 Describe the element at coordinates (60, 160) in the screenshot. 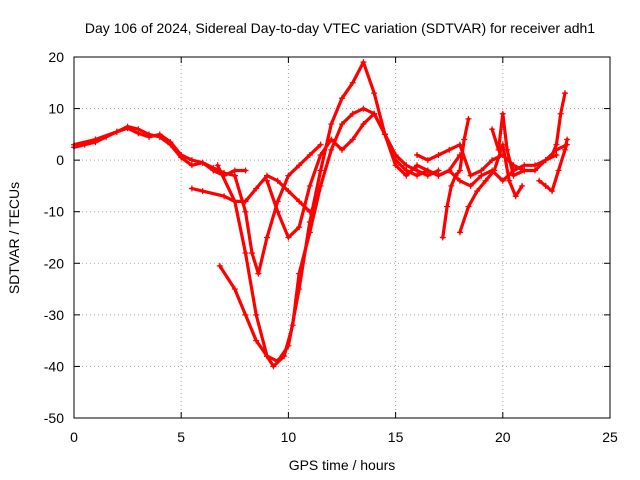

I see `y-tick-label: 0` at that location.